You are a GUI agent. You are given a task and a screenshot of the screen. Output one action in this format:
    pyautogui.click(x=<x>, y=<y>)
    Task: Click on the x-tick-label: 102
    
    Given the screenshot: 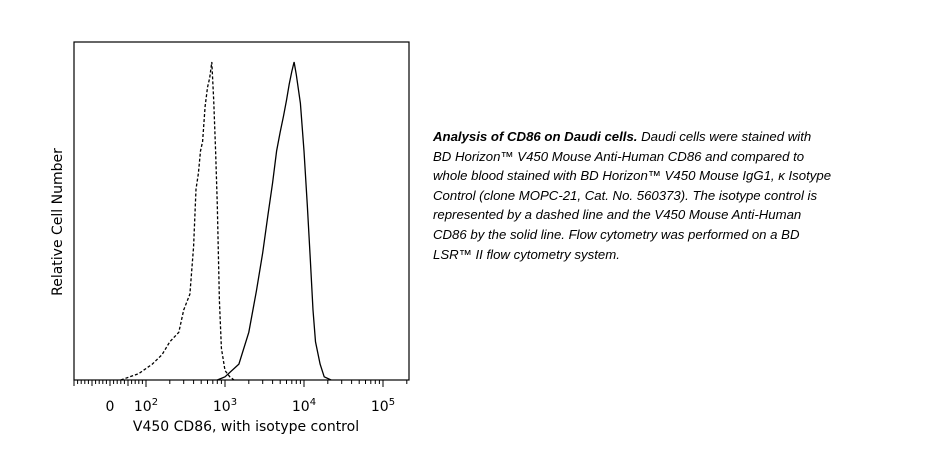 What is the action you would take?
    pyautogui.click(x=146, y=406)
    